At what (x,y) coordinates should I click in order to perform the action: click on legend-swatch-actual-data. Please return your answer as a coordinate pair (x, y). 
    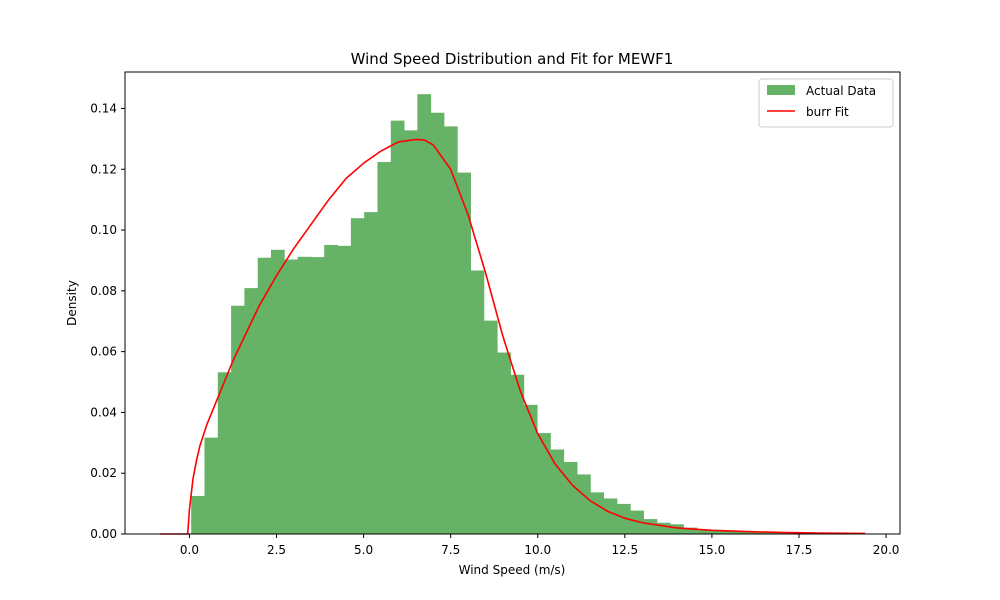
    Looking at the image, I should click on (781, 90).